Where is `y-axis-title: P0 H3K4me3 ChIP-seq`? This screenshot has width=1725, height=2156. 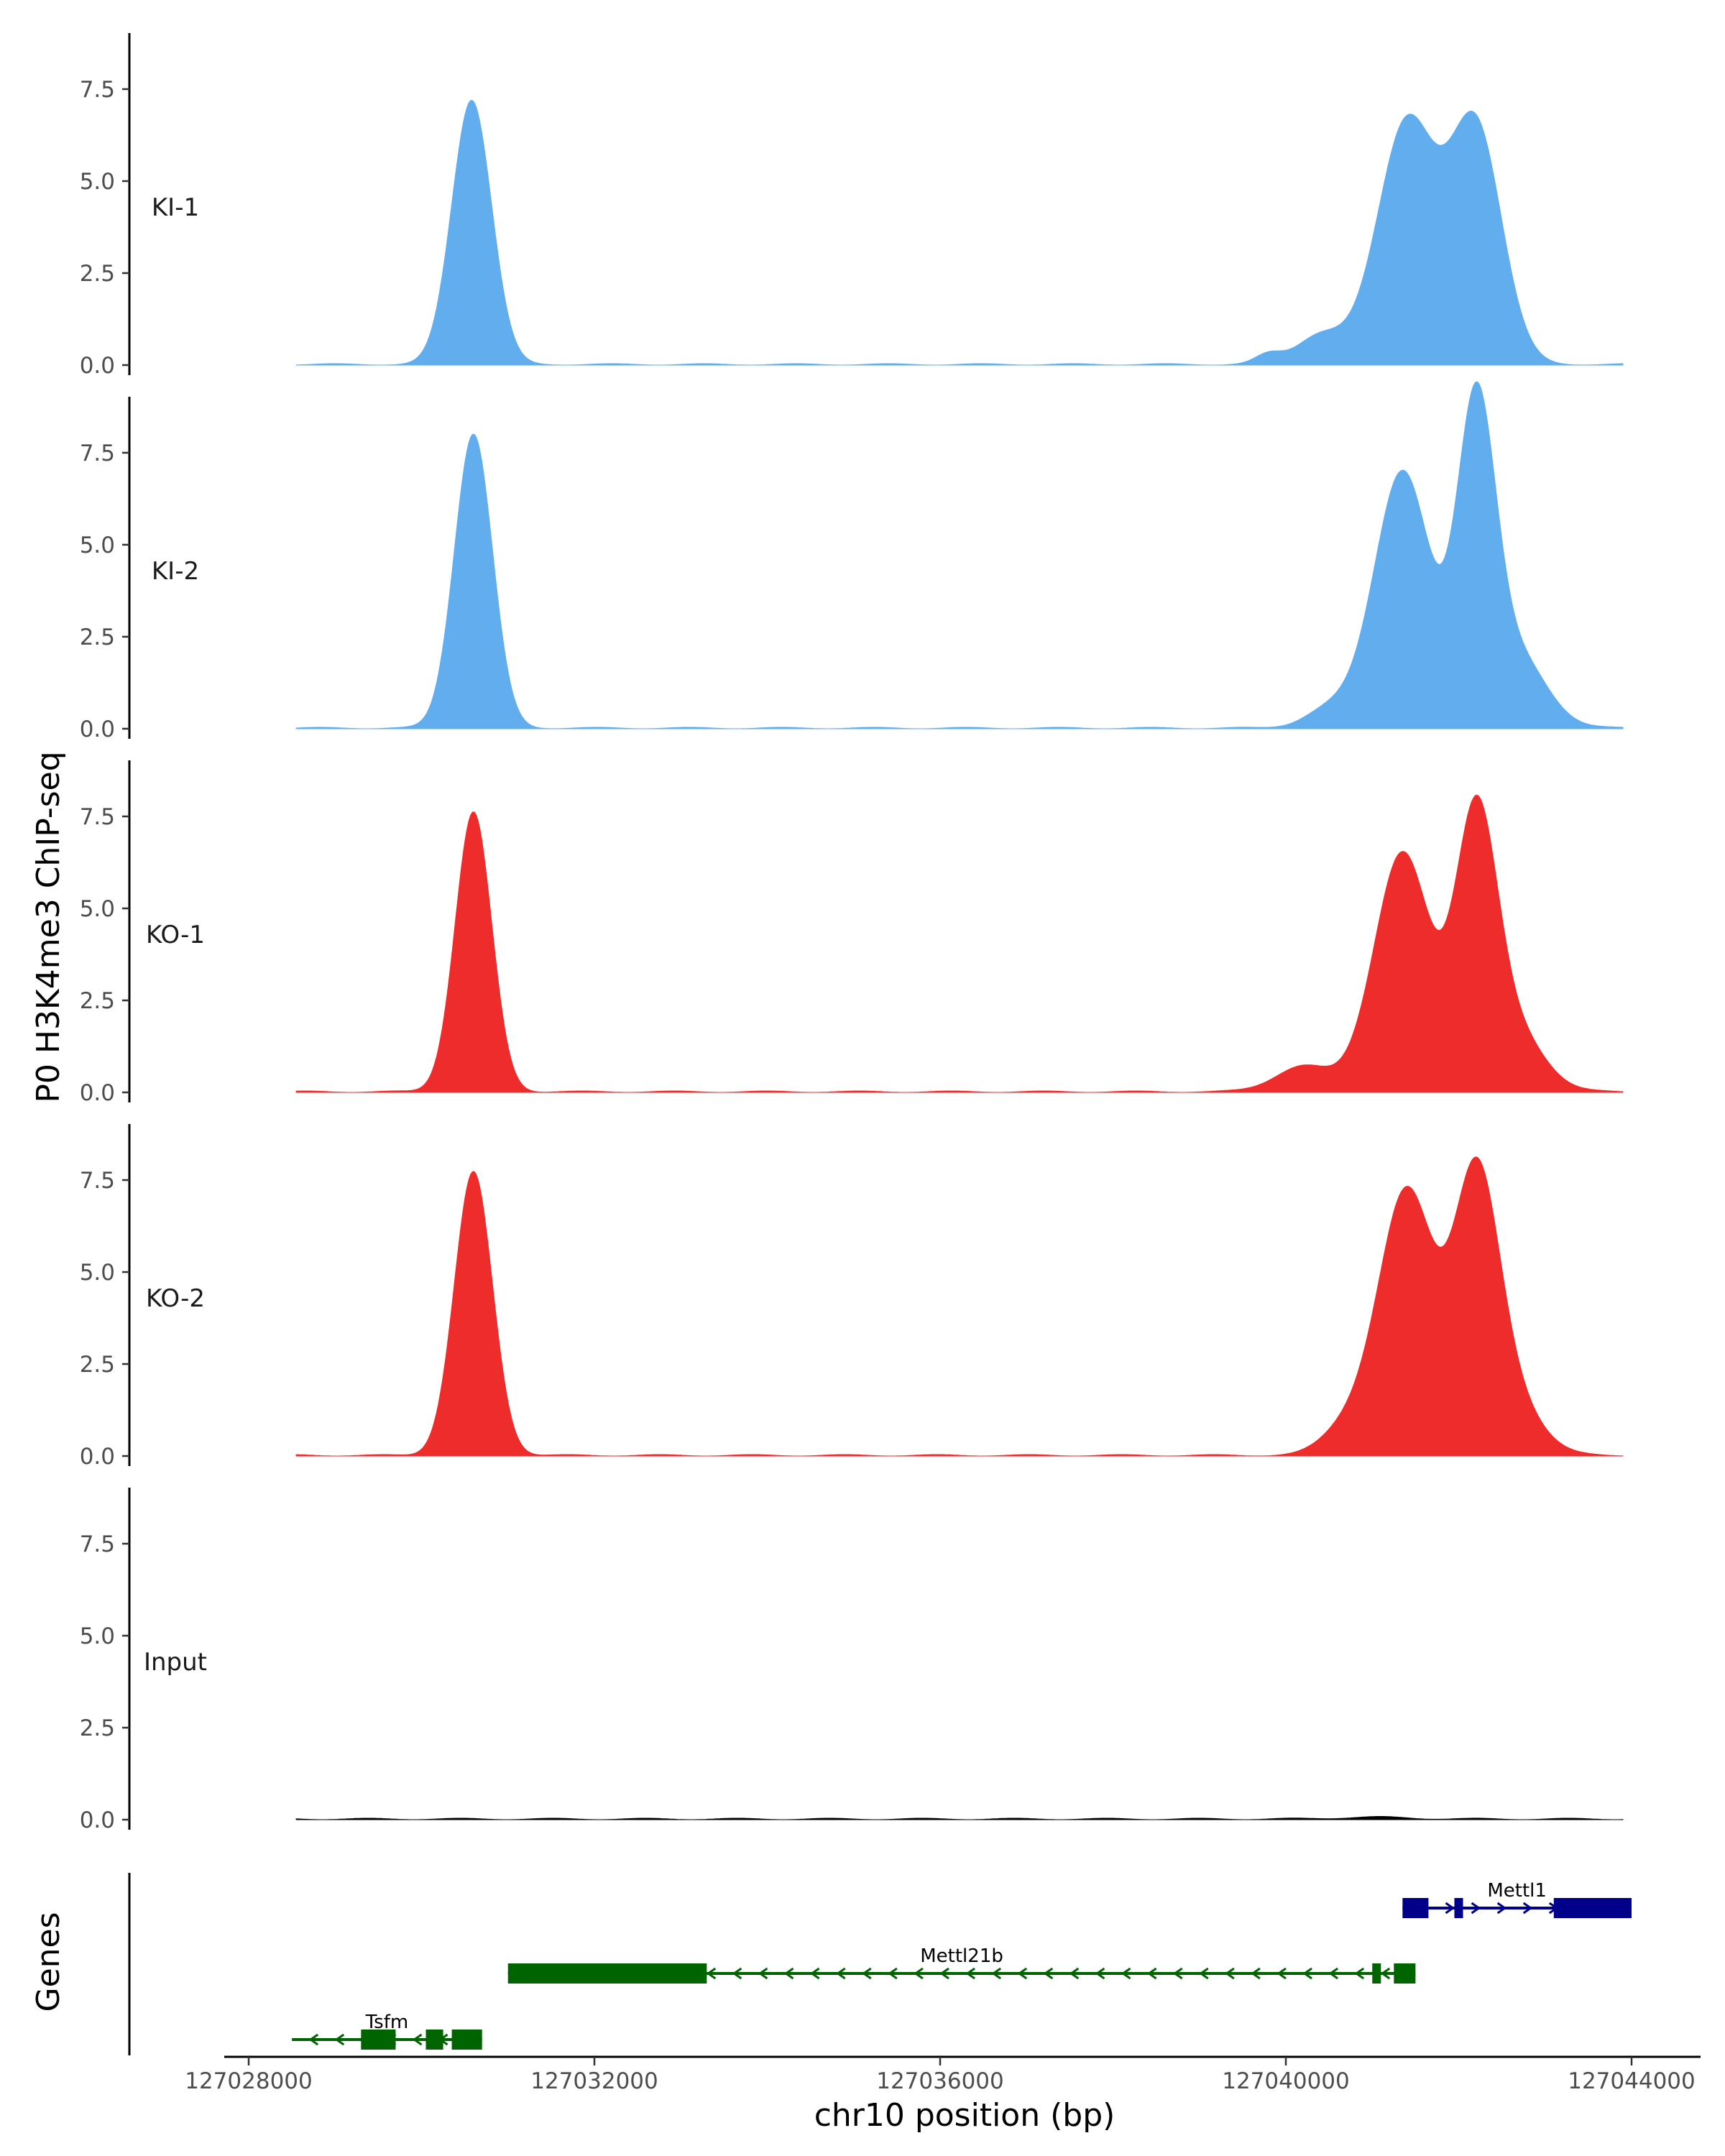
y-axis-title: P0 H3K4me3 ChIP-seq is located at coordinates (48, 927).